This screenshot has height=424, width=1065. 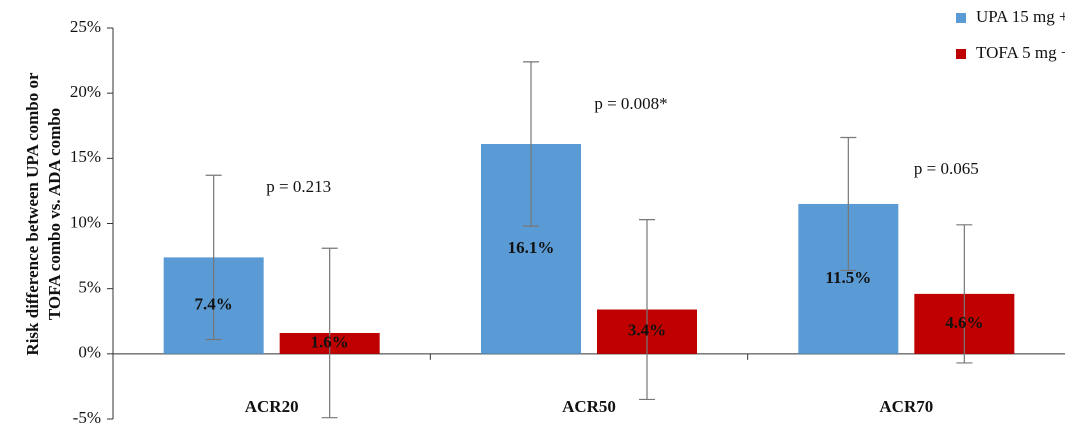 I want to click on x-tick-label: ACR70, so click(x=906, y=406).